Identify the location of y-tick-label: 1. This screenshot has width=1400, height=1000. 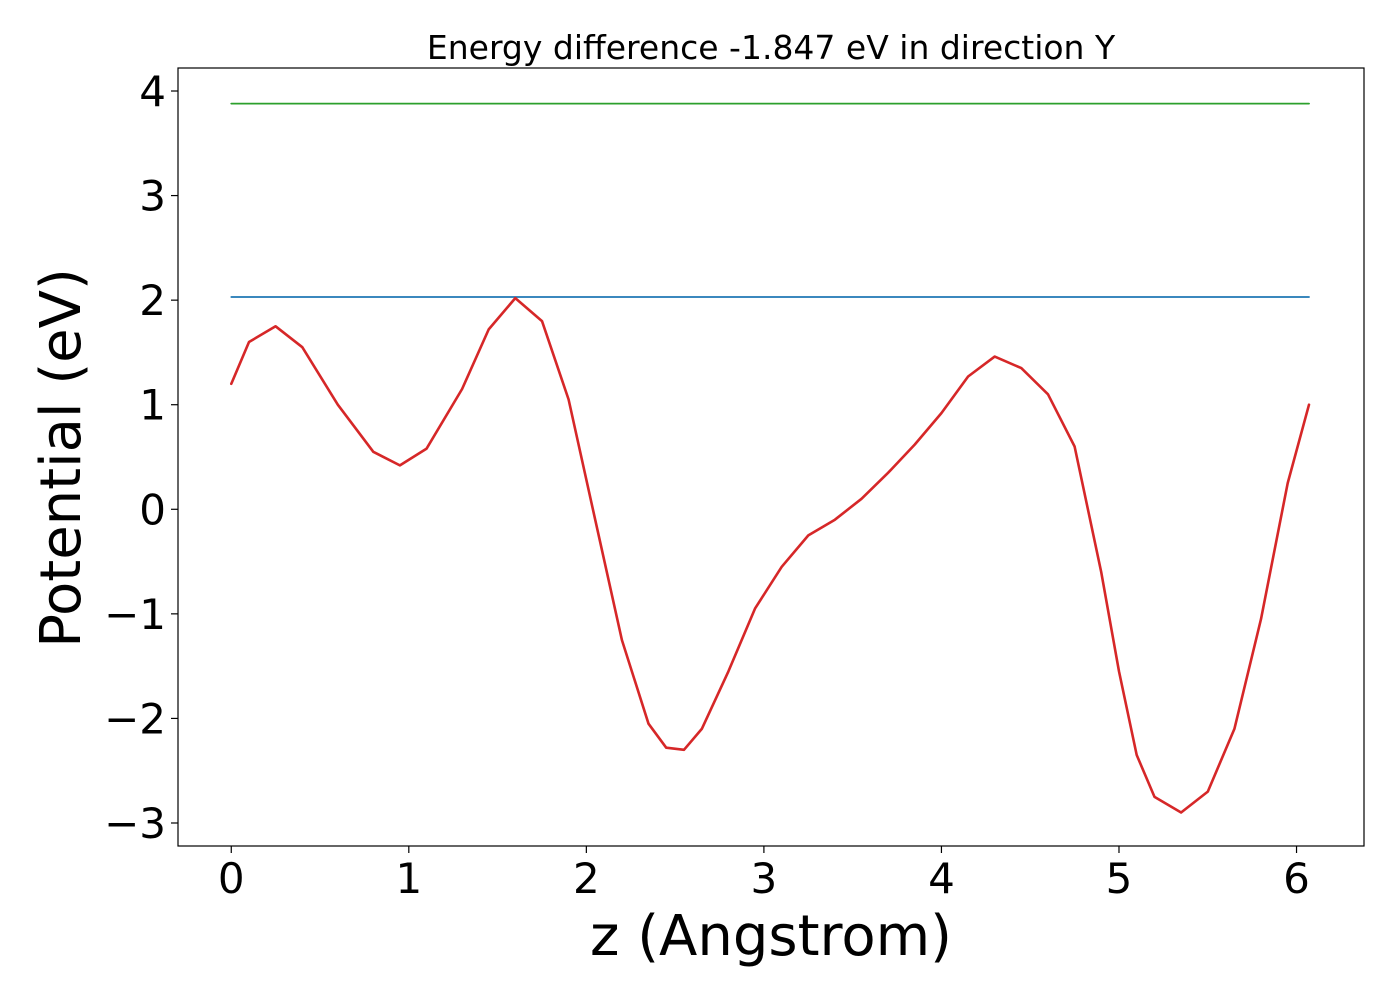
(152, 405).